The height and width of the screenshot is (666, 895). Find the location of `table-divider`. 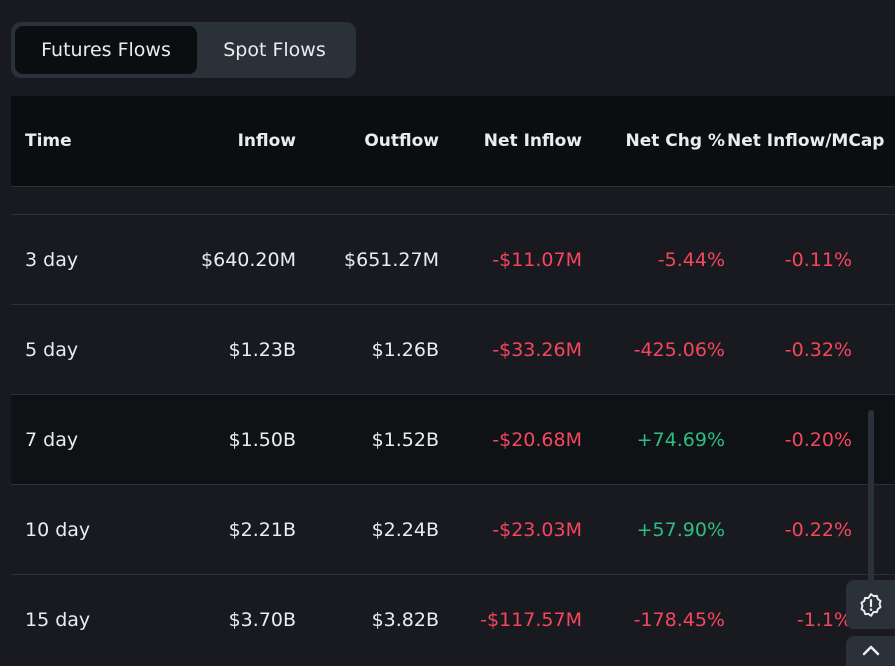

table-divider is located at coordinates (453, 201).